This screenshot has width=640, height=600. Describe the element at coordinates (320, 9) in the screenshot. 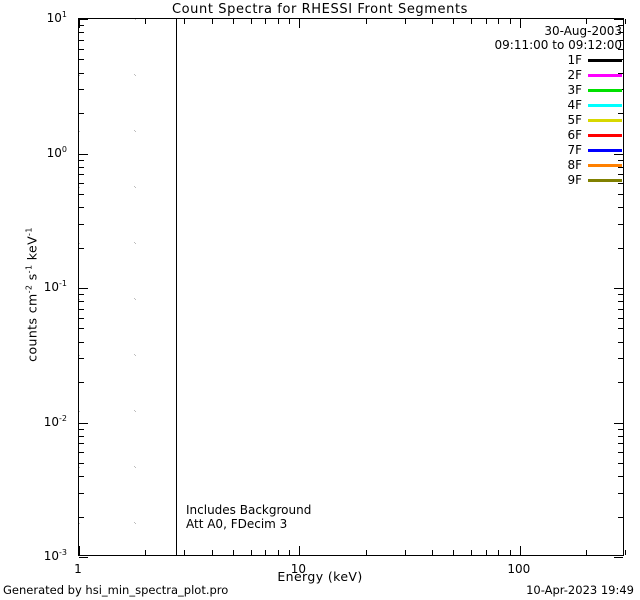

I see `page-title: Count Spectra for RHESSI Front Segments` at that location.